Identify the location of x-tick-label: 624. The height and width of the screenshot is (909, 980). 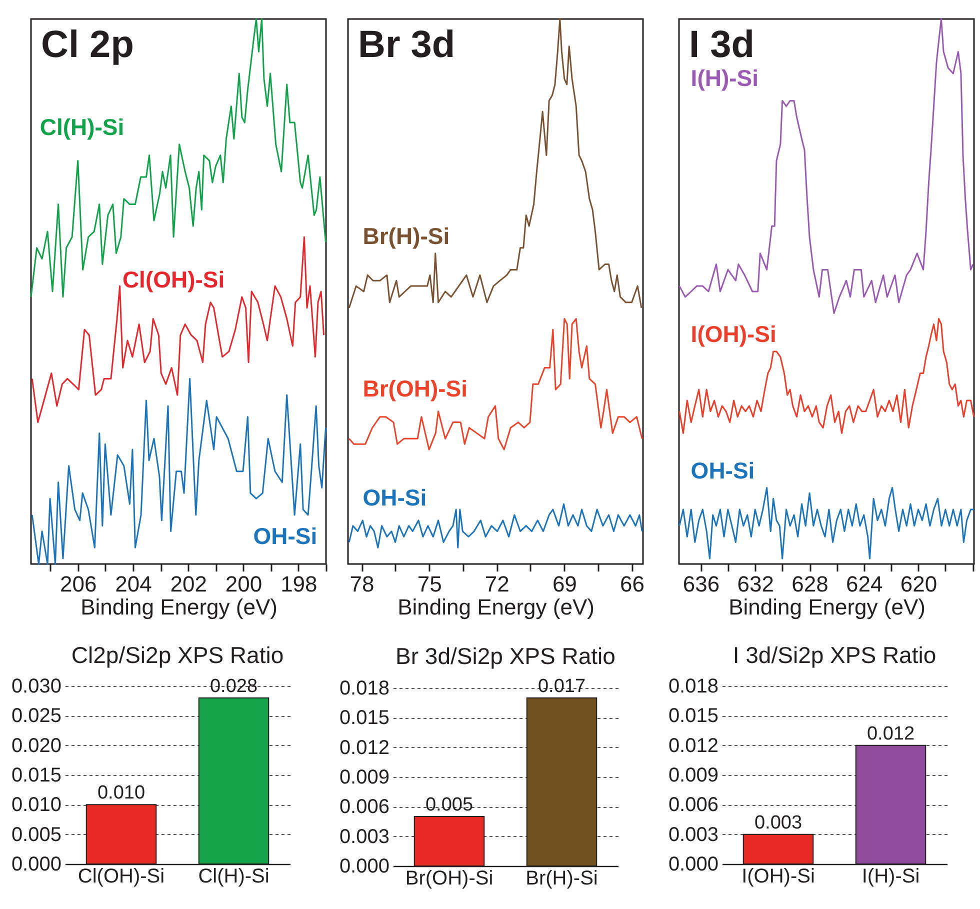
(864, 584).